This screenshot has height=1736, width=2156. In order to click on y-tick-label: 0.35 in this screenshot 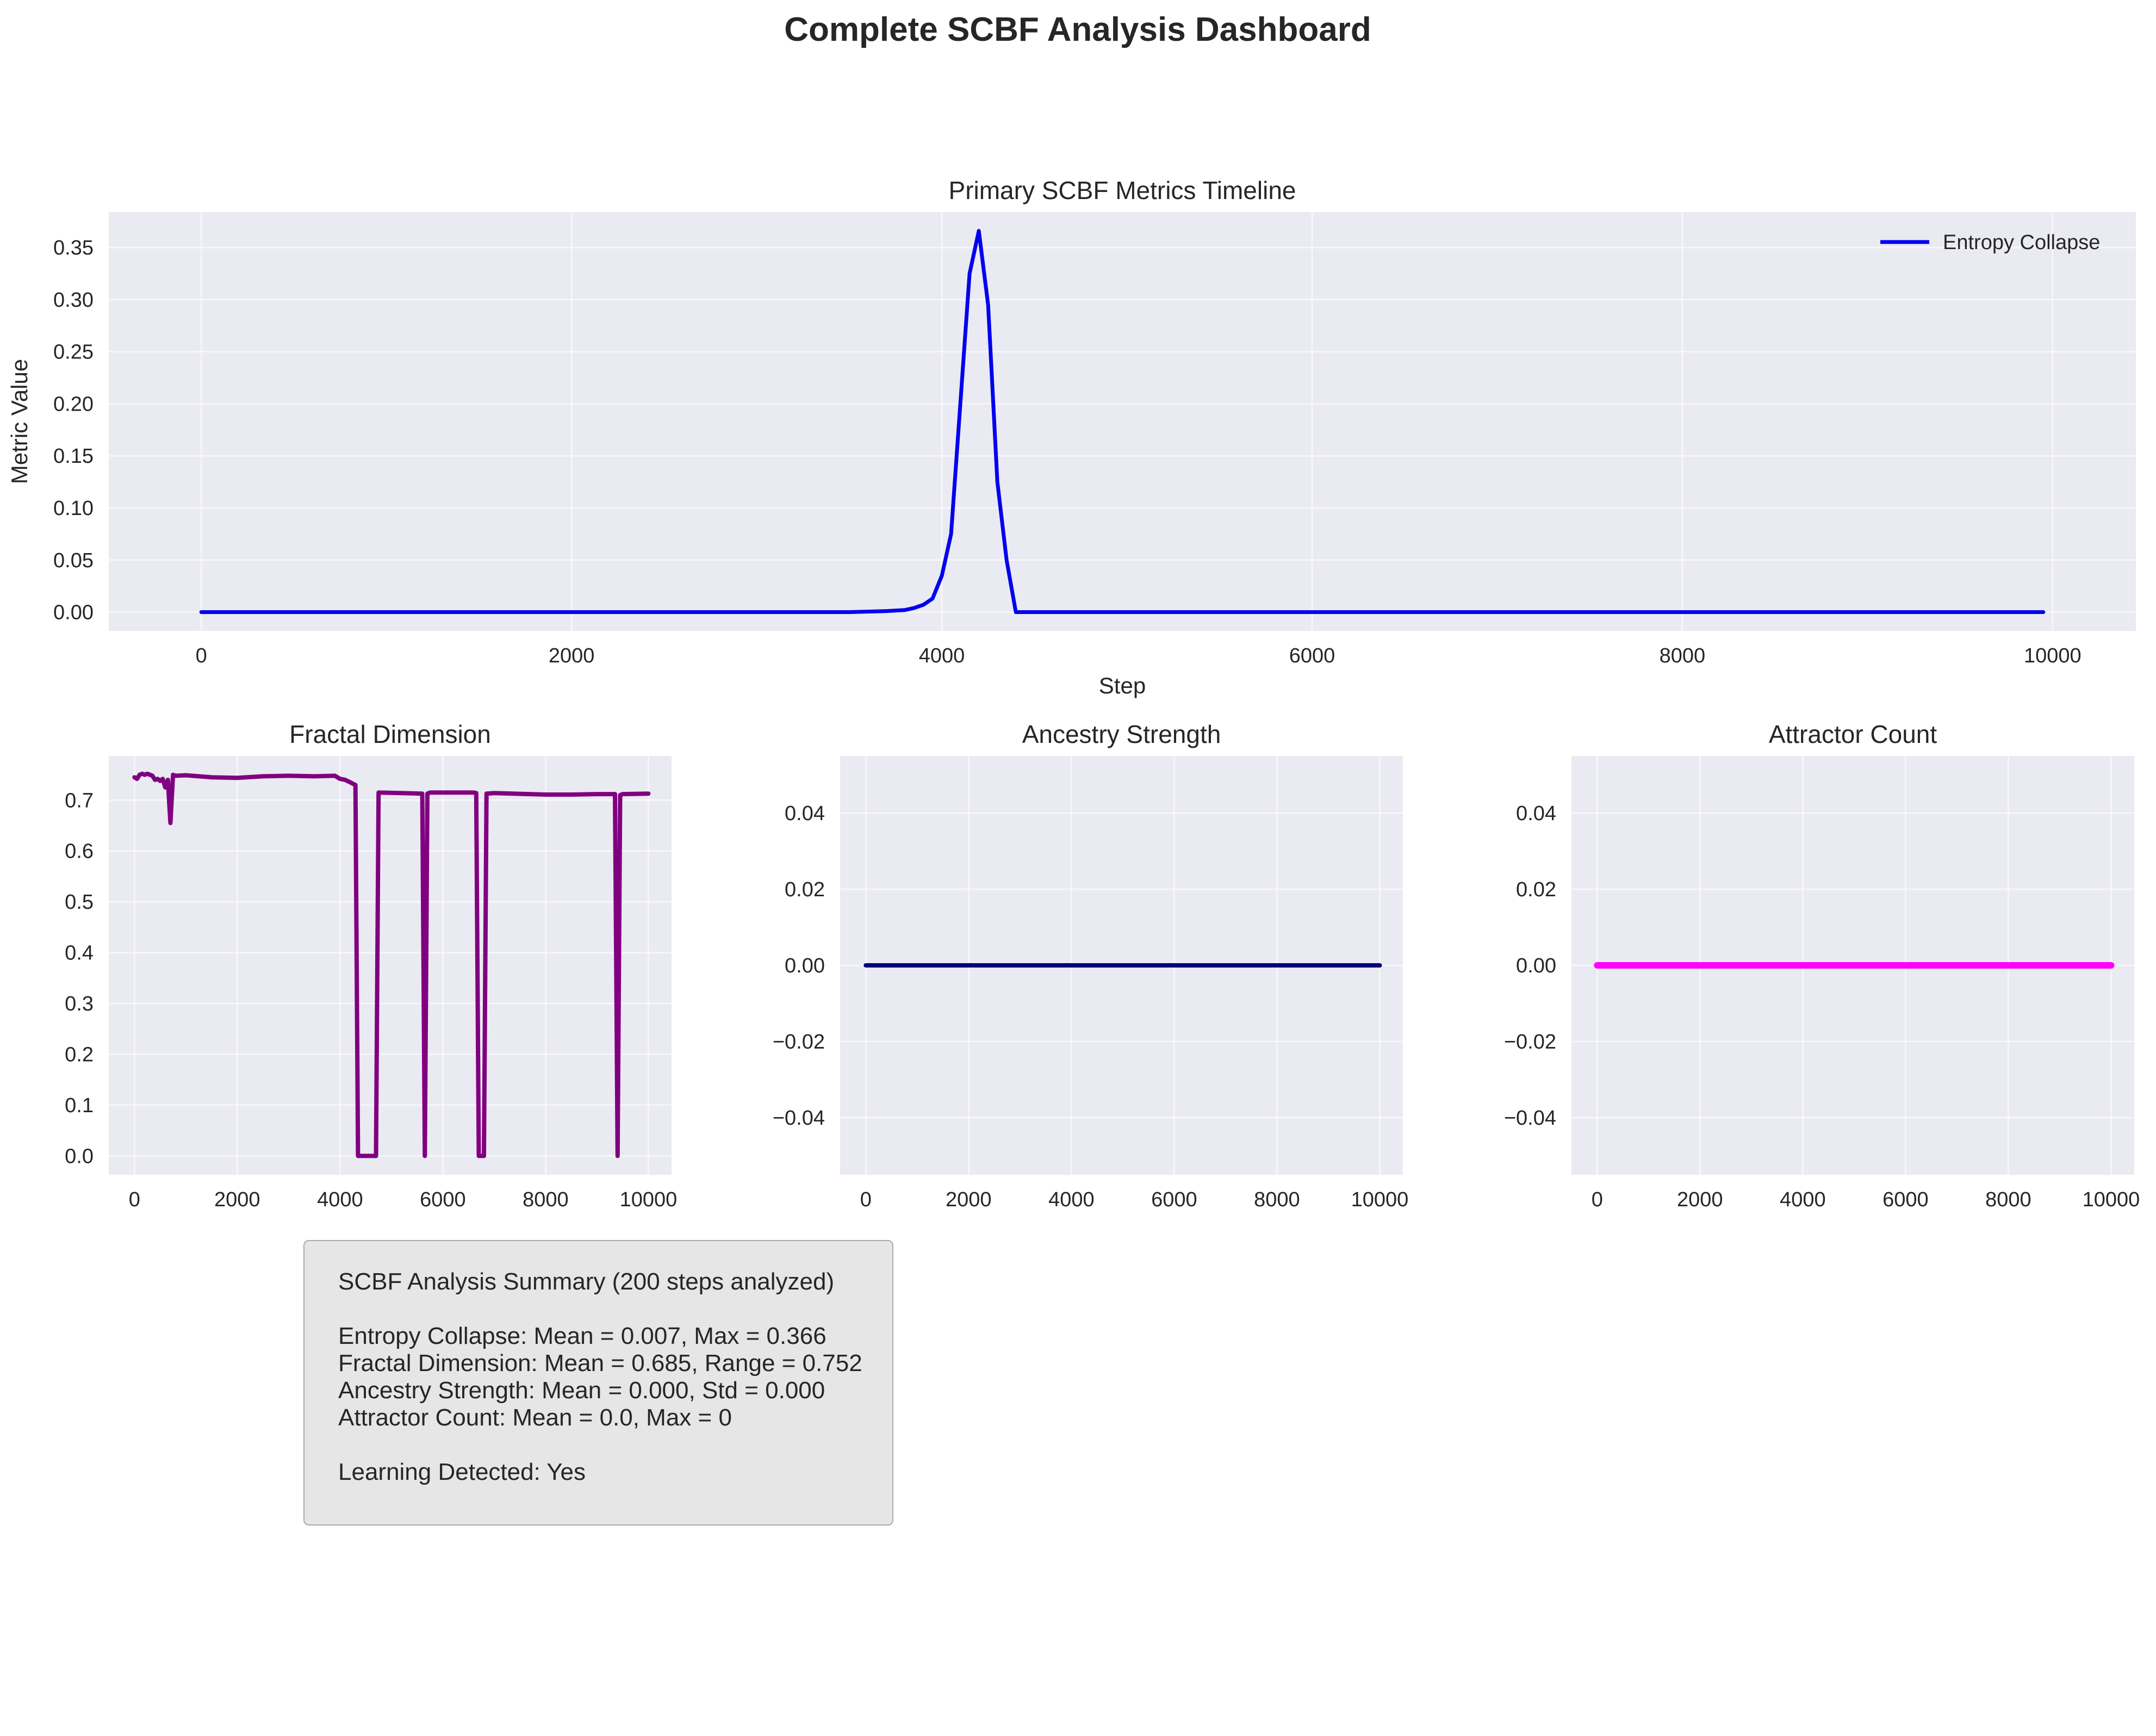, I will do `click(73, 248)`.